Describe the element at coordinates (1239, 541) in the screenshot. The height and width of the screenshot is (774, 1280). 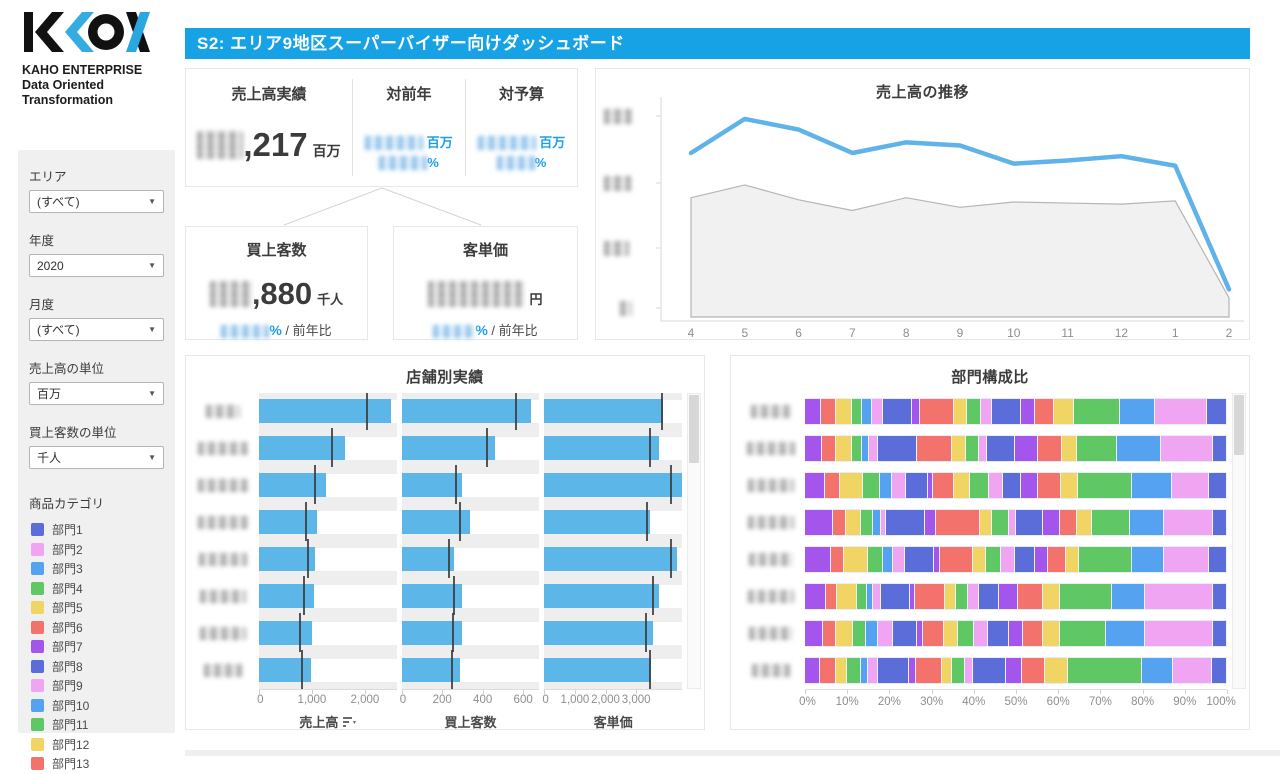
I see `dept-chart-scrollbar` at that location.